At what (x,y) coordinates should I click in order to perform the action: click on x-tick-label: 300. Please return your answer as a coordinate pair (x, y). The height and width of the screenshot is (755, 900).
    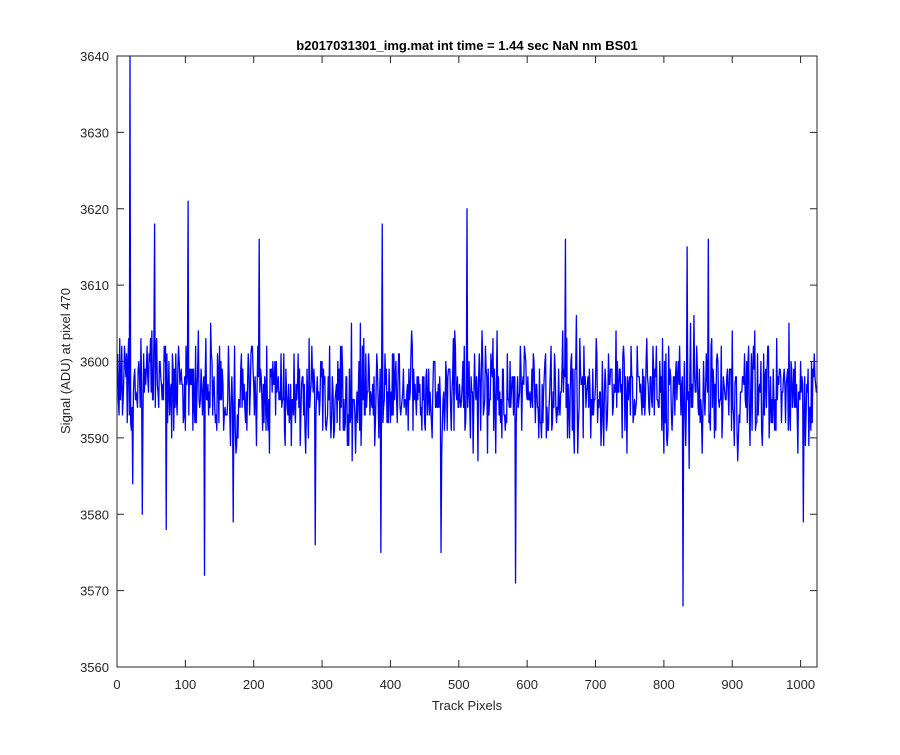
    Looking at the image, I should click on (322, 684).